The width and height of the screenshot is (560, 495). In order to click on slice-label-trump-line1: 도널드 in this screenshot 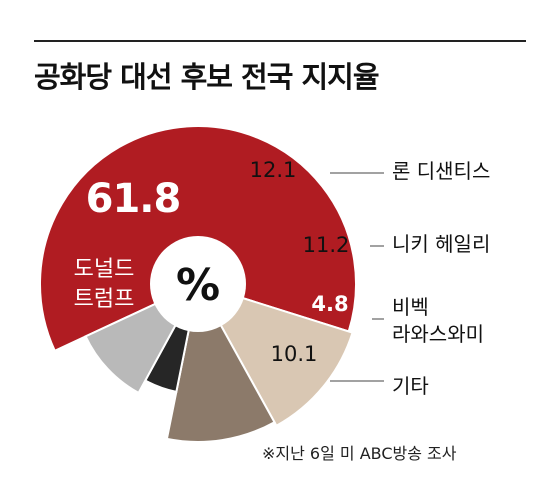, I will do `click(104, 269)`.